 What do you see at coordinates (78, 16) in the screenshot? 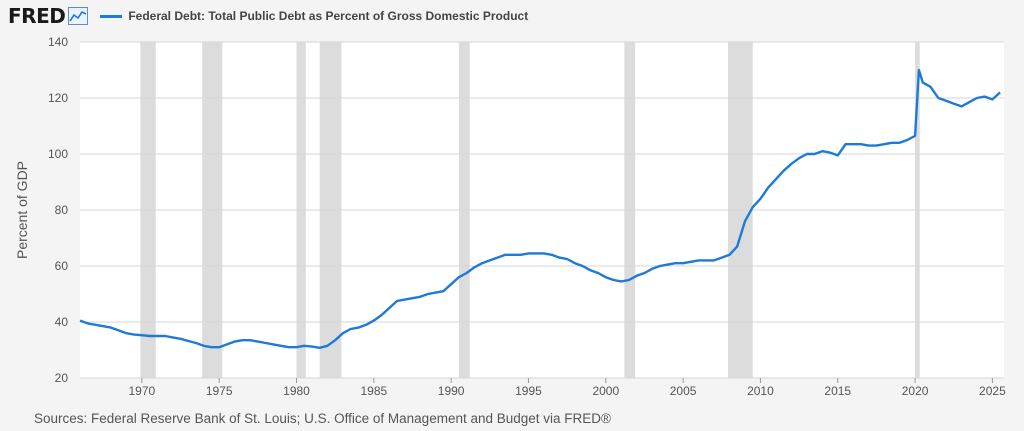
I see `line-graph-icon` at bounding box center [78, 16].